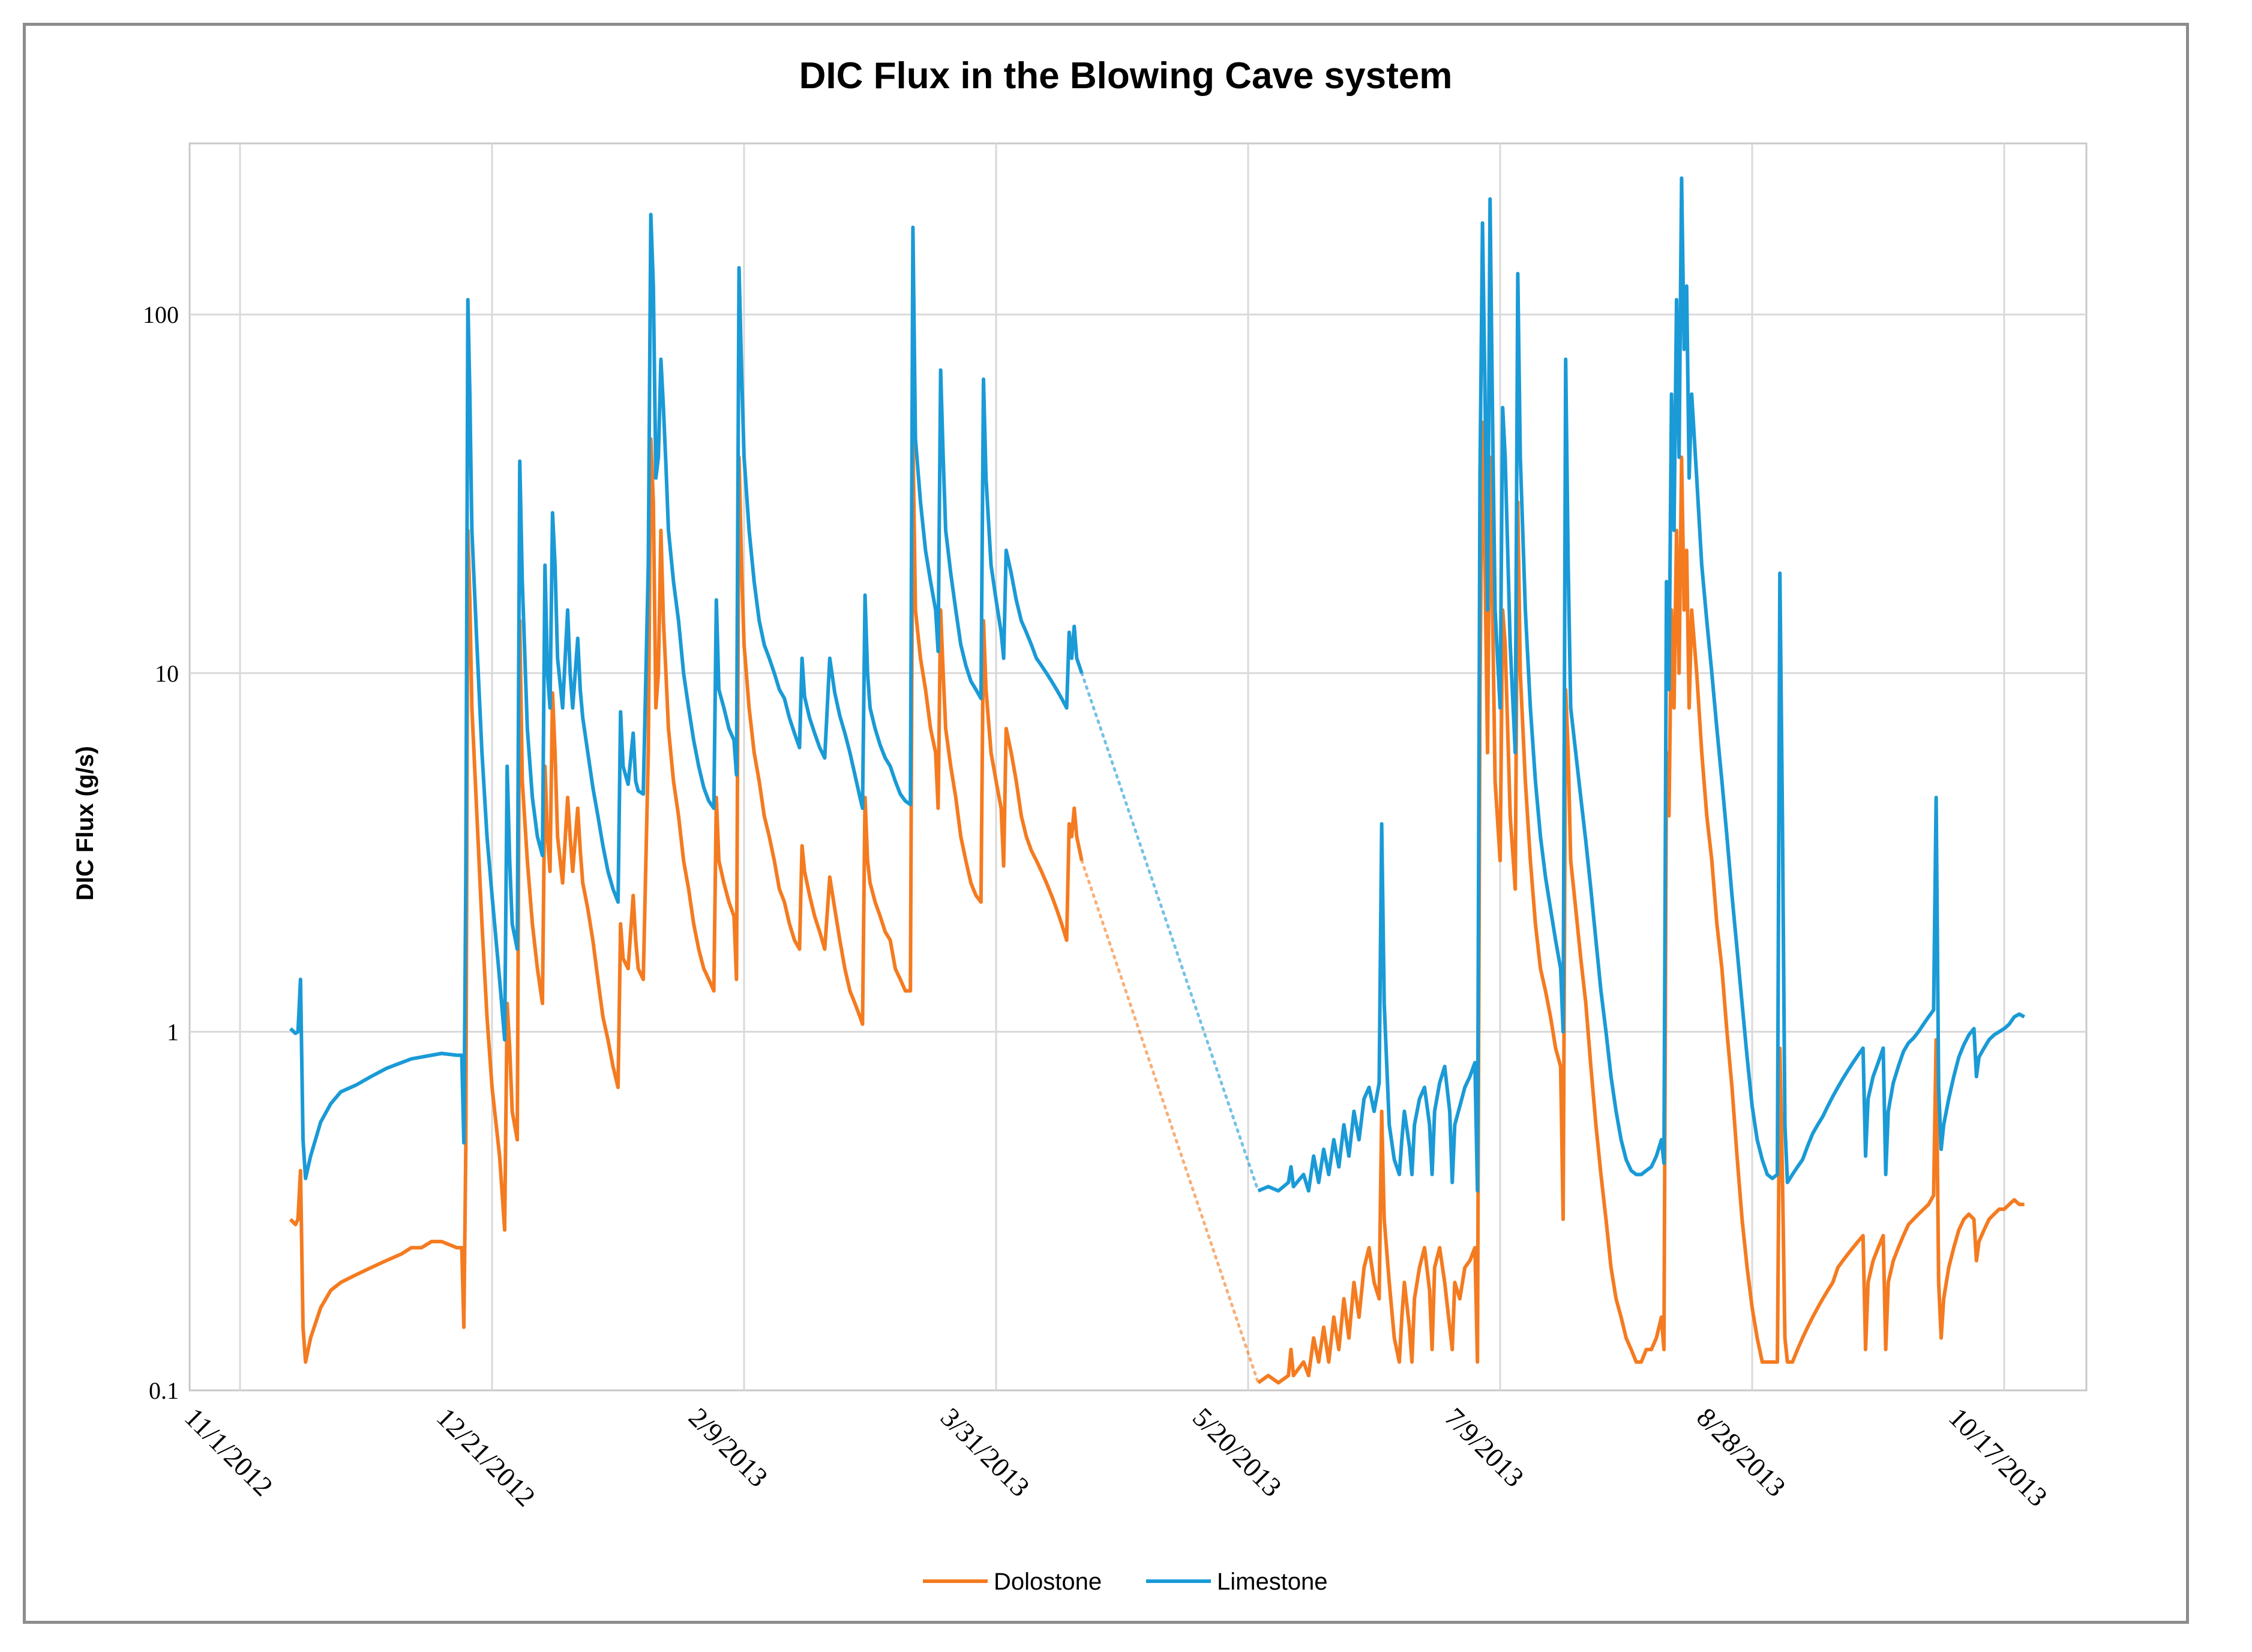 This screenshot has width=2252, height=1652. Describe the element at coordinates (1272, 1582) in the screenshot. I see `legend-label-limestone: Limestone` at that location.